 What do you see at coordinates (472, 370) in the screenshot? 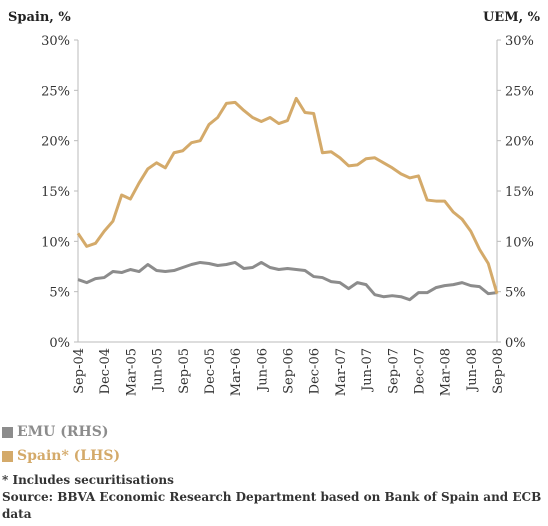
I see `x-tick-label: Jun-08` at bounding box center [472, 370].